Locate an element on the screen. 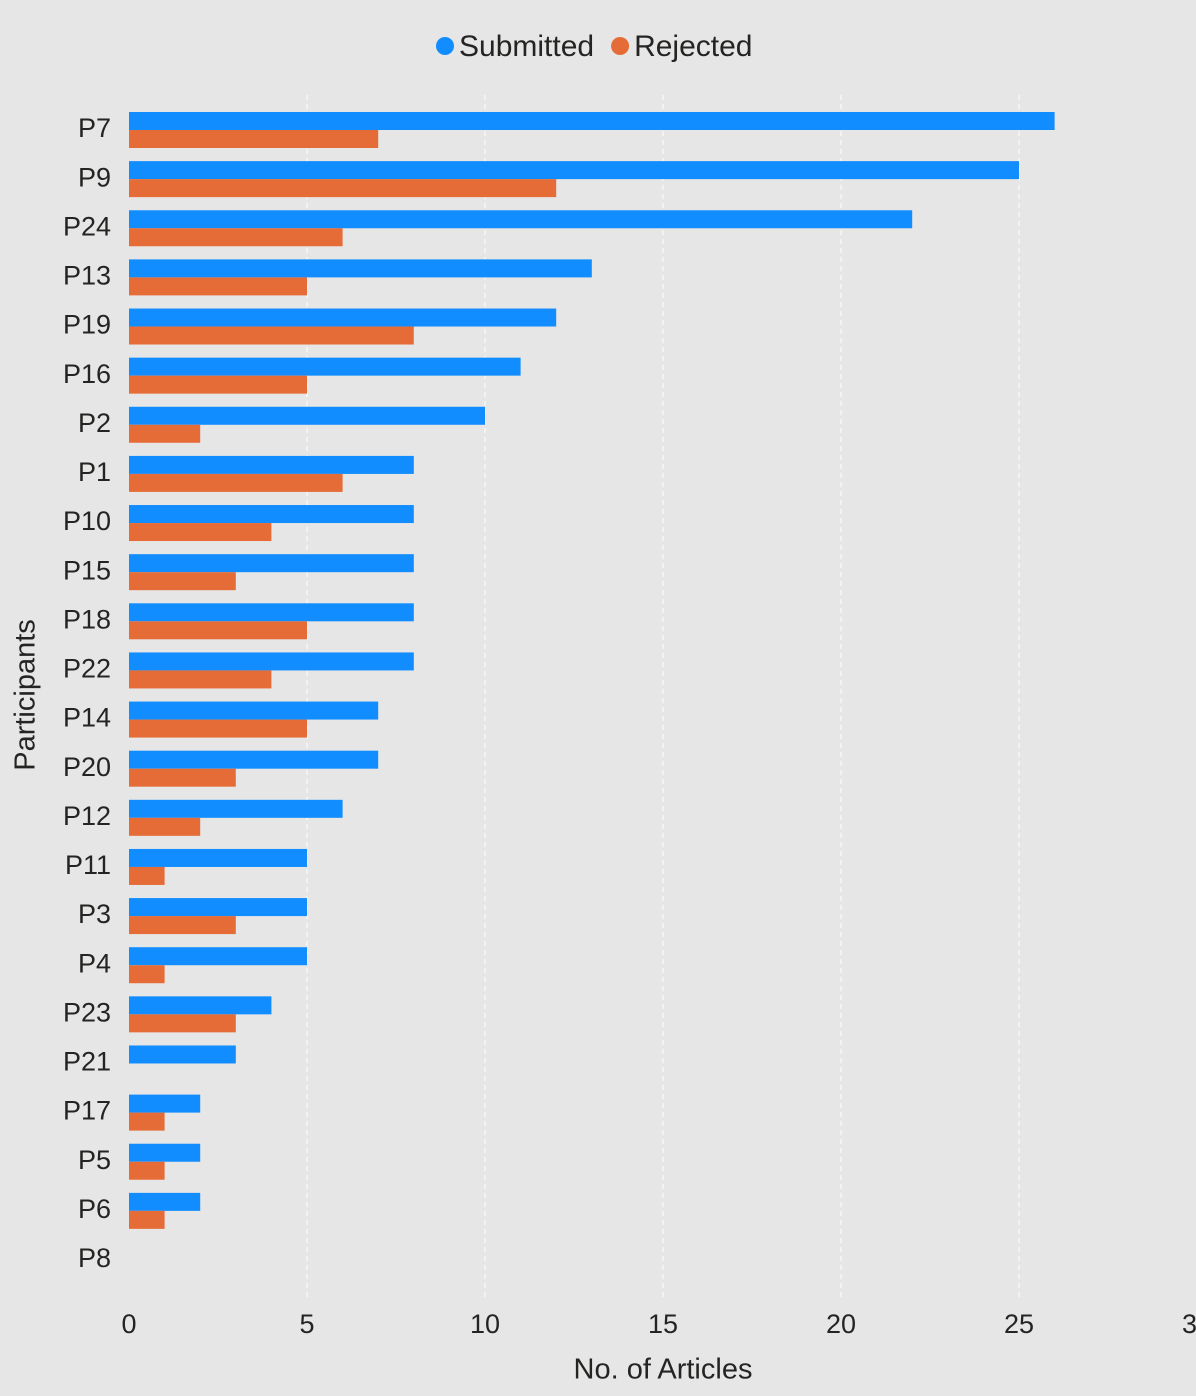 This screenshot has height=1396, width=1196. y-tick-label: P3 is located at coordinates (94, 914).